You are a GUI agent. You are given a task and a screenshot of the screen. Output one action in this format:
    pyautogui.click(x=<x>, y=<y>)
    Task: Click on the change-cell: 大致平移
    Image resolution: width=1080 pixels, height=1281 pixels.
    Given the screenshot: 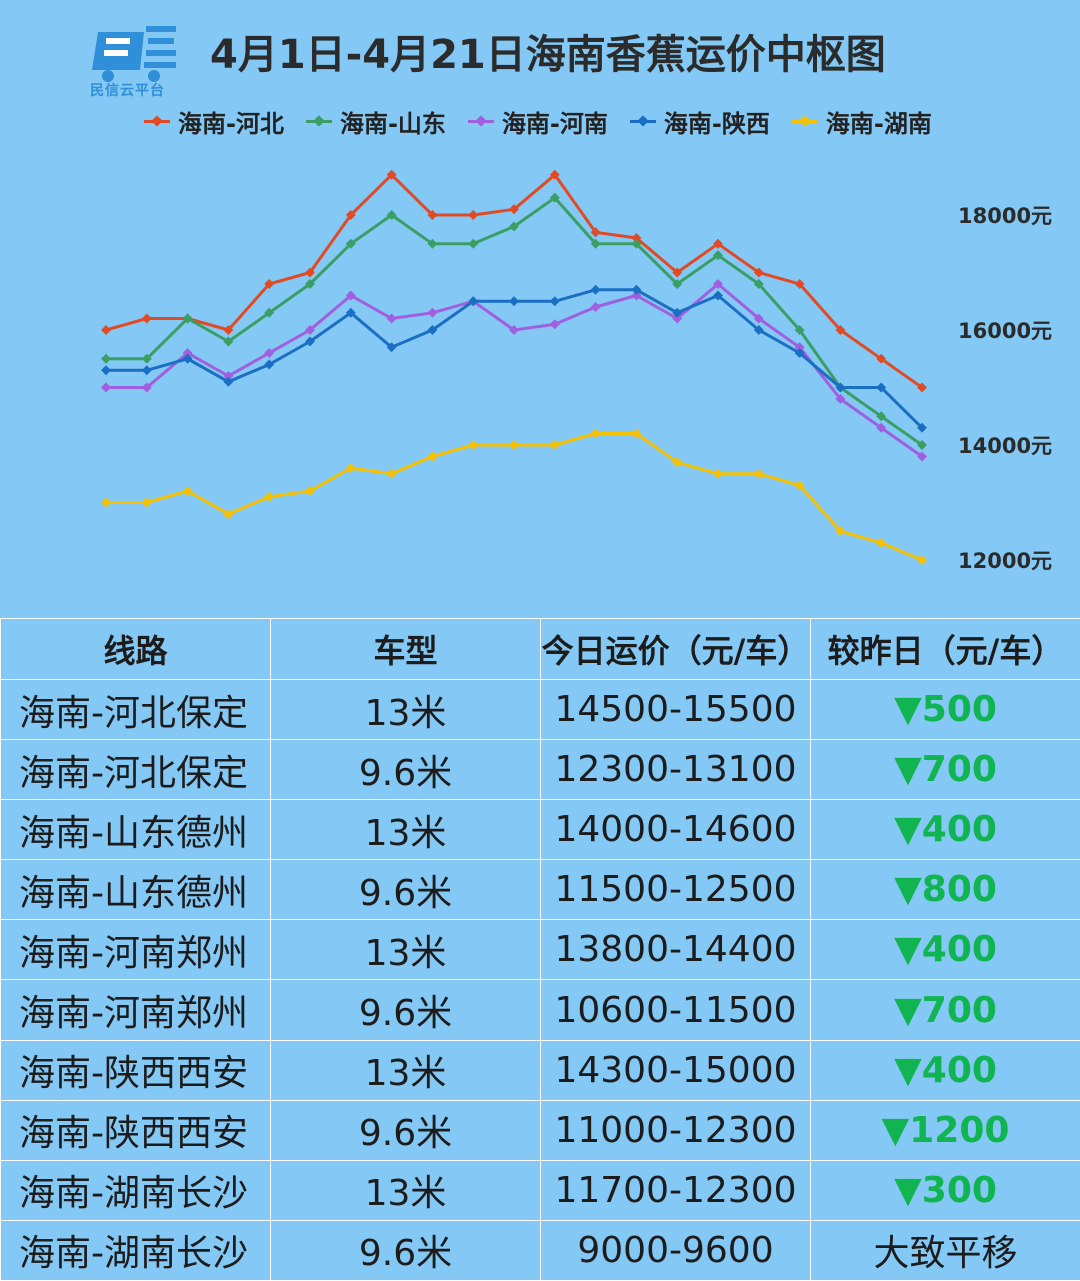 What is the action you would take?
    pyautogui.click(x=945, y=1250)
    